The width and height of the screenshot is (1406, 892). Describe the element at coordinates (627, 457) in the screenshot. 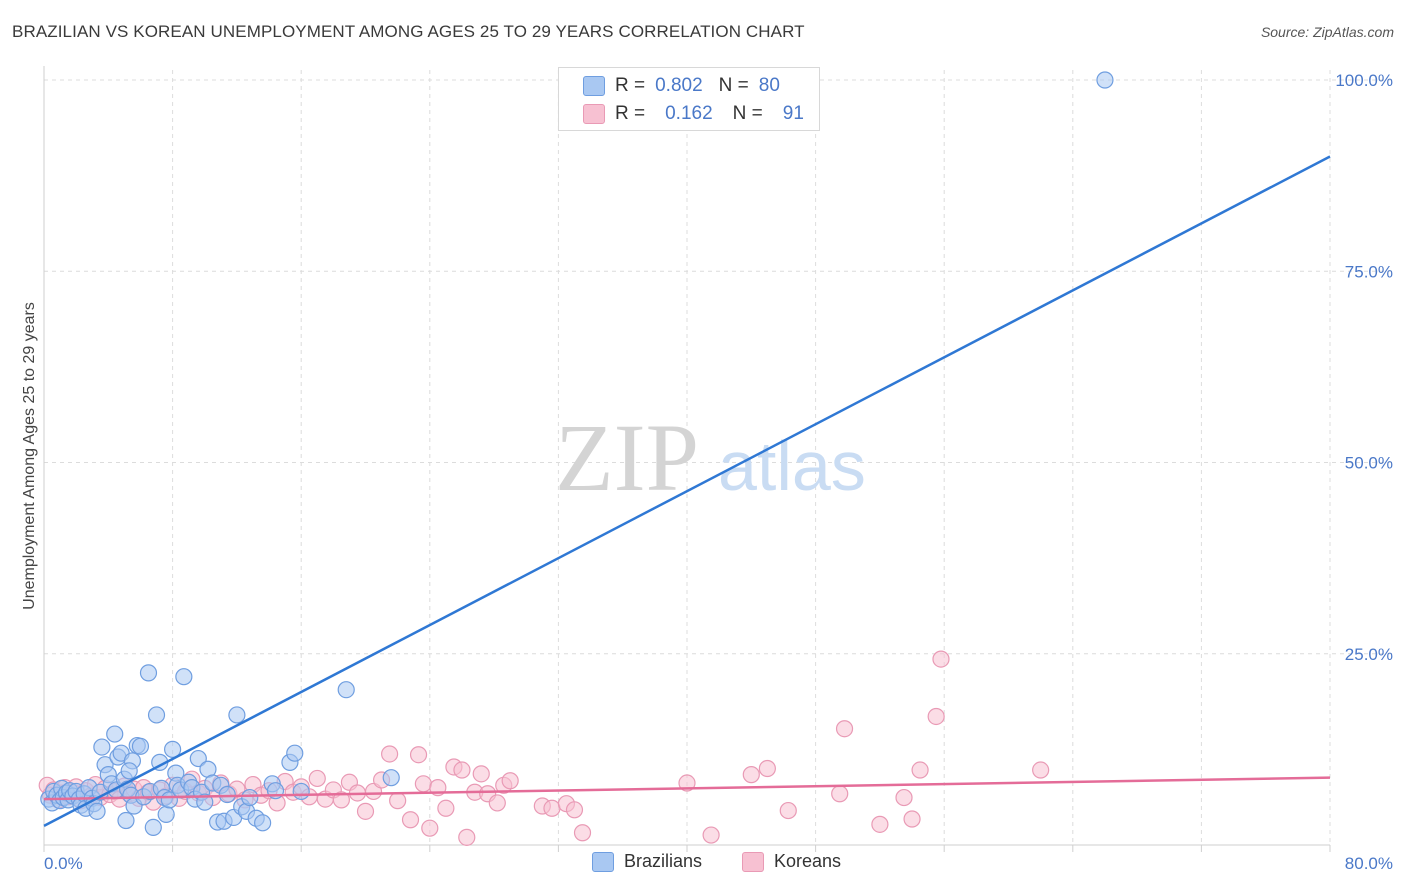

I see `watermark-zip: ZIP` at that location.